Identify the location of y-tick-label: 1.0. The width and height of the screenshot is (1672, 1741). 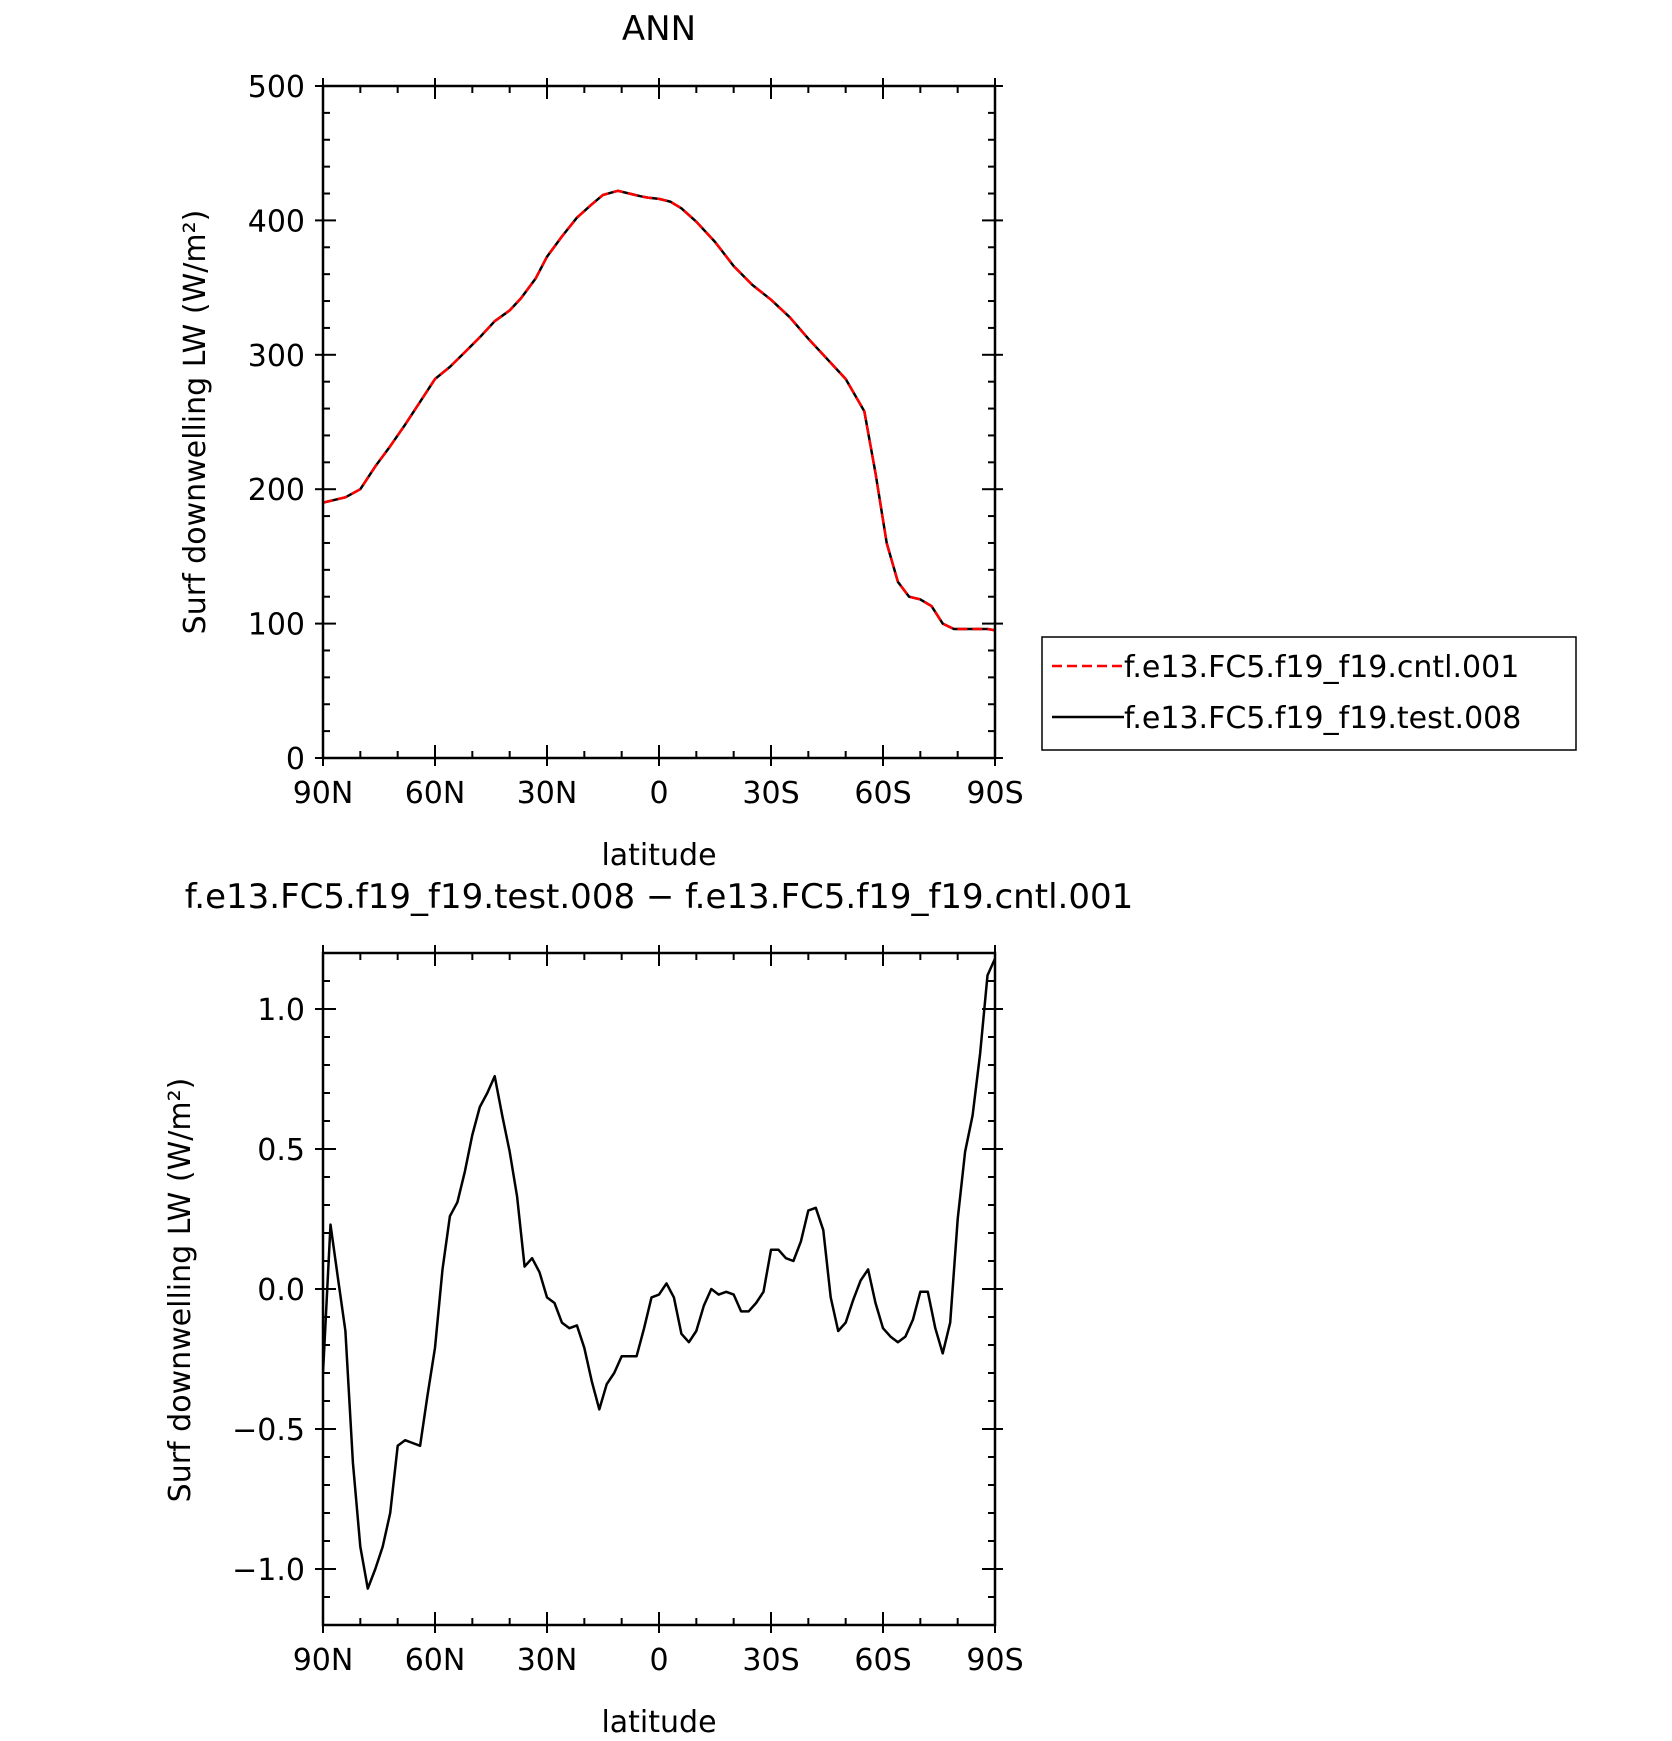
(281, 1010).